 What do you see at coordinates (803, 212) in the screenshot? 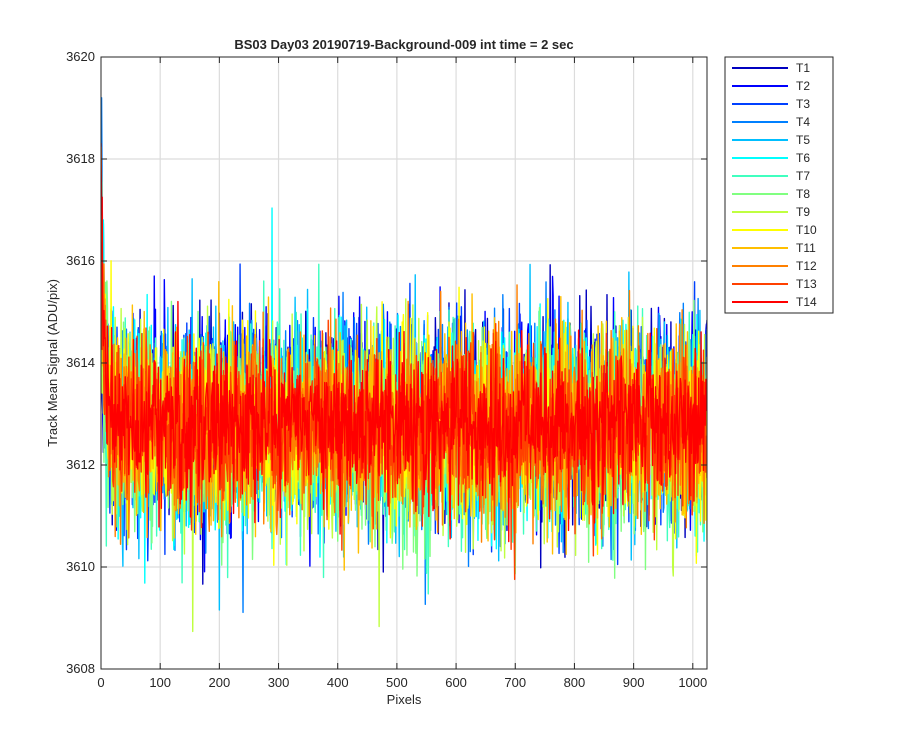
I see `legend-label-t9: T9` at bounding box center [803, 212].